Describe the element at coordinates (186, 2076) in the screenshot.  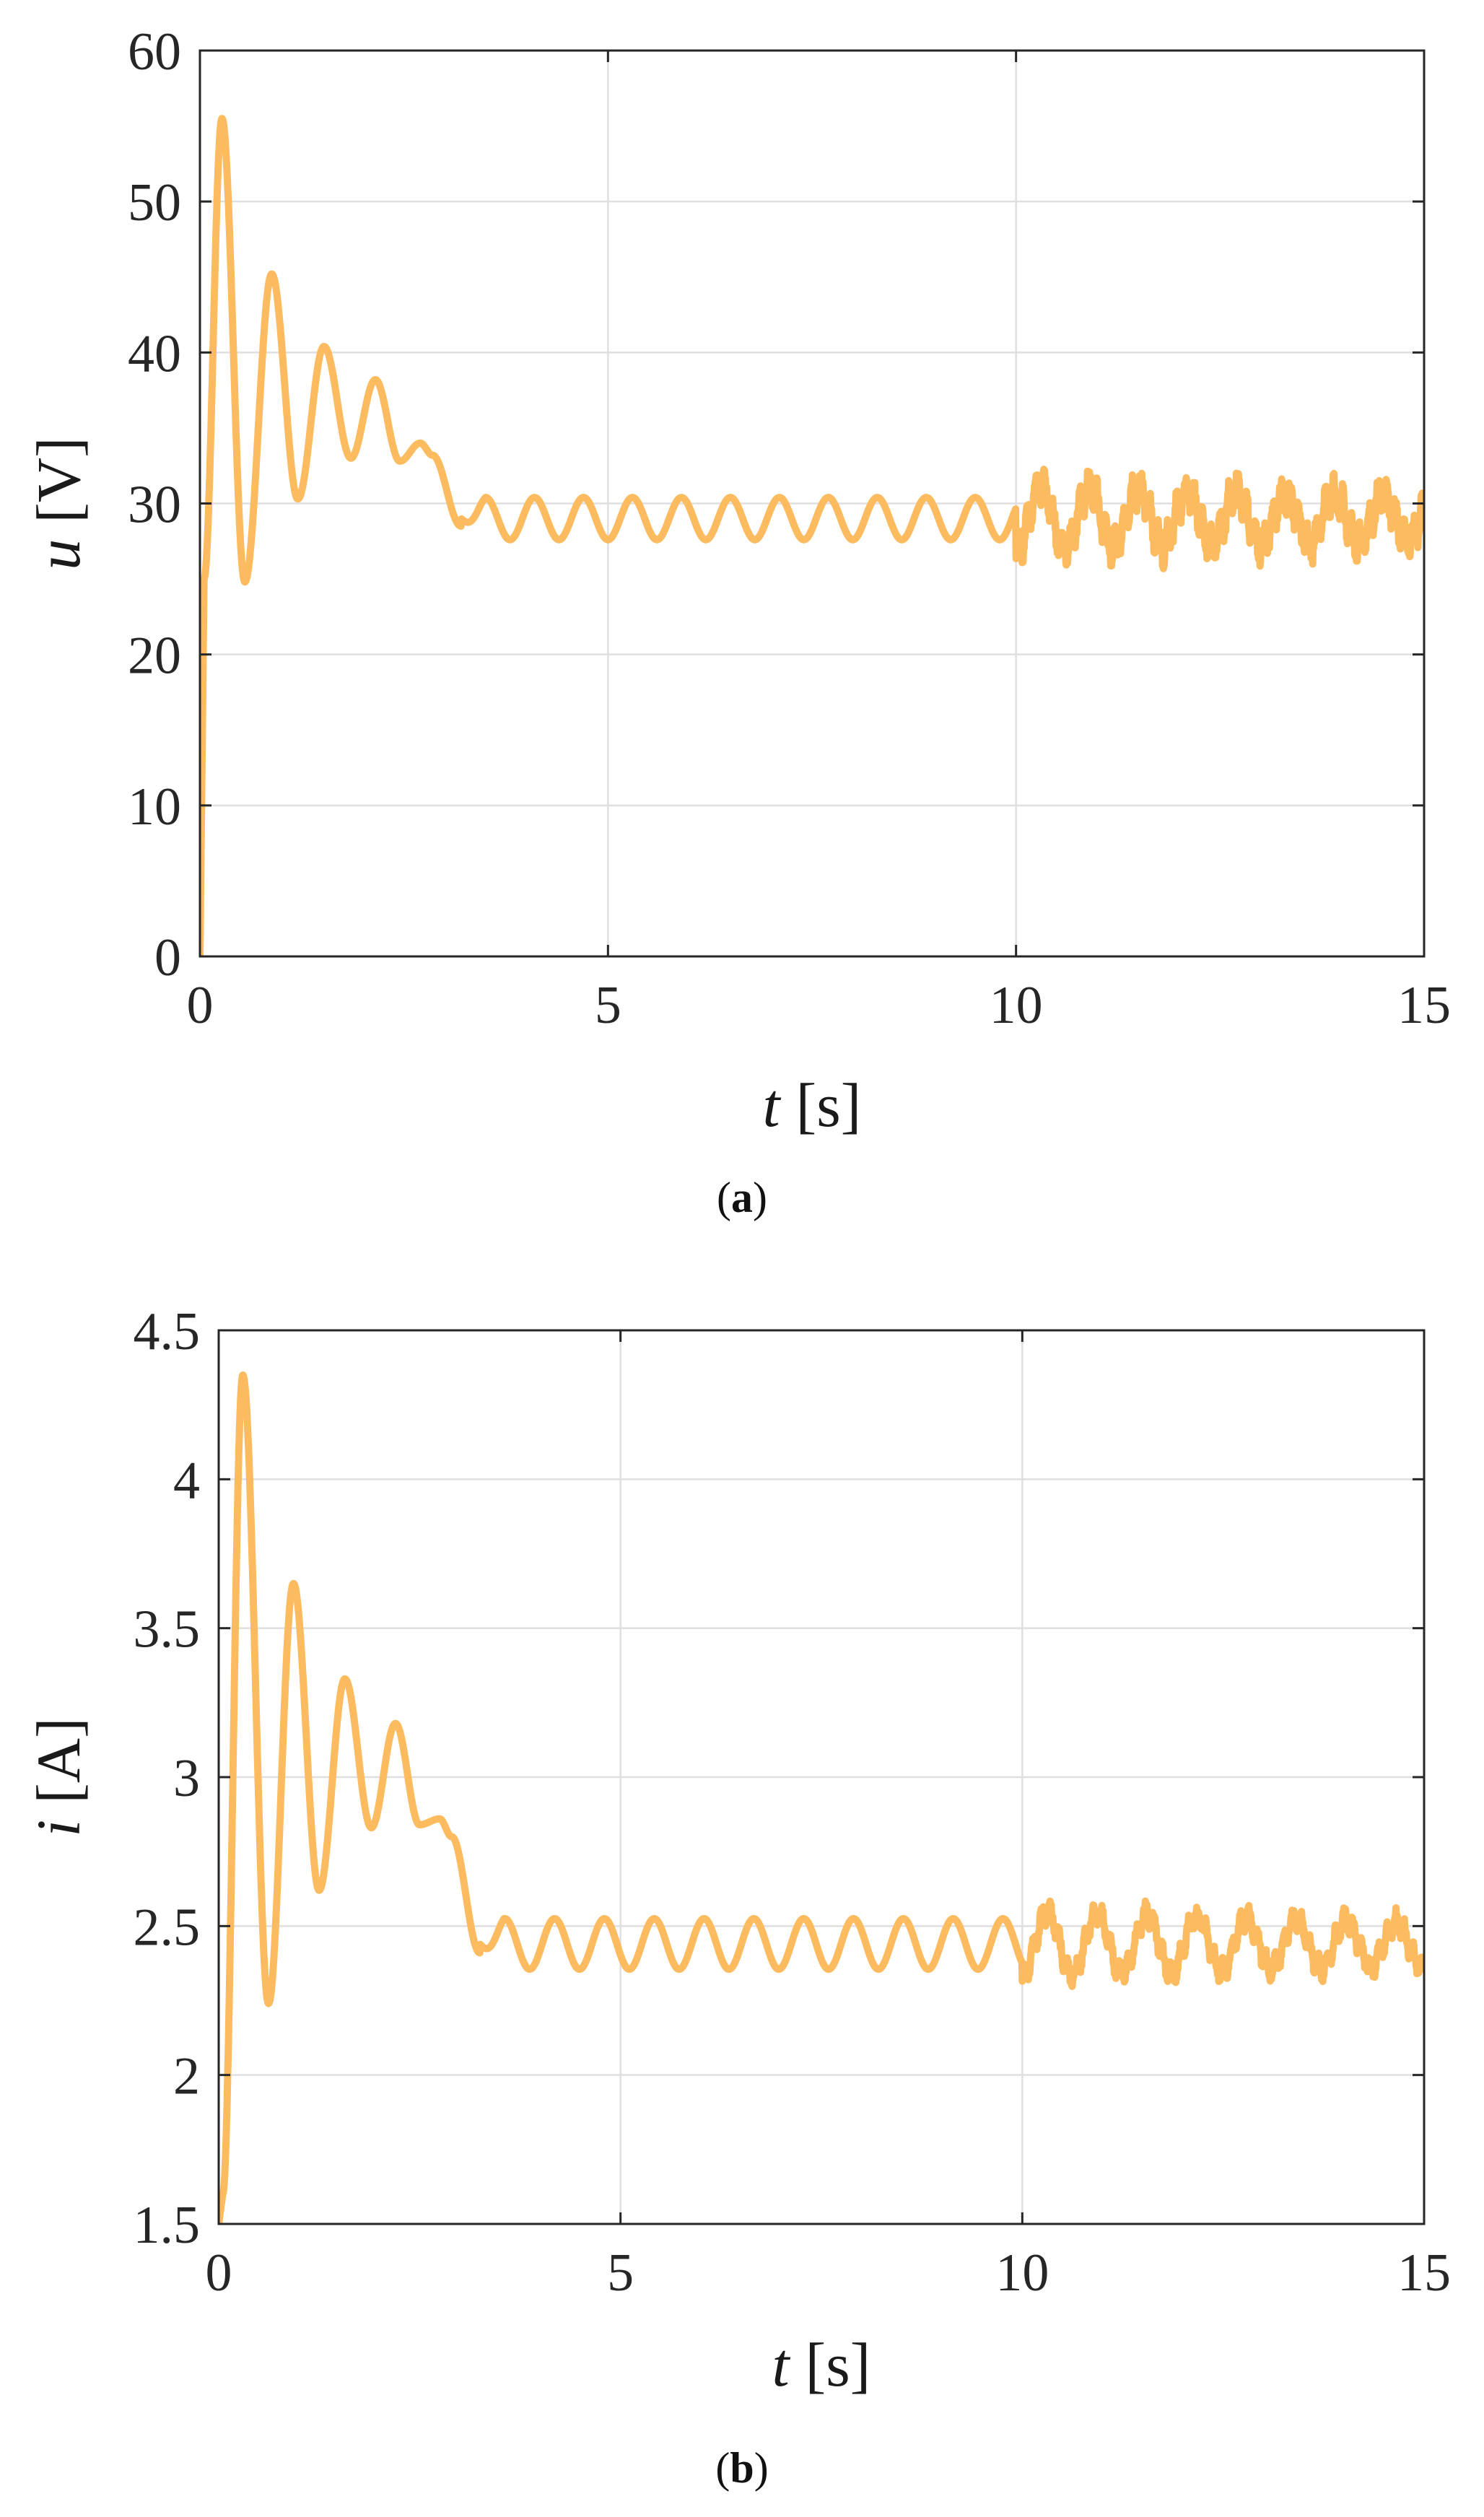
I see `y-tick-label: 2` at that location.